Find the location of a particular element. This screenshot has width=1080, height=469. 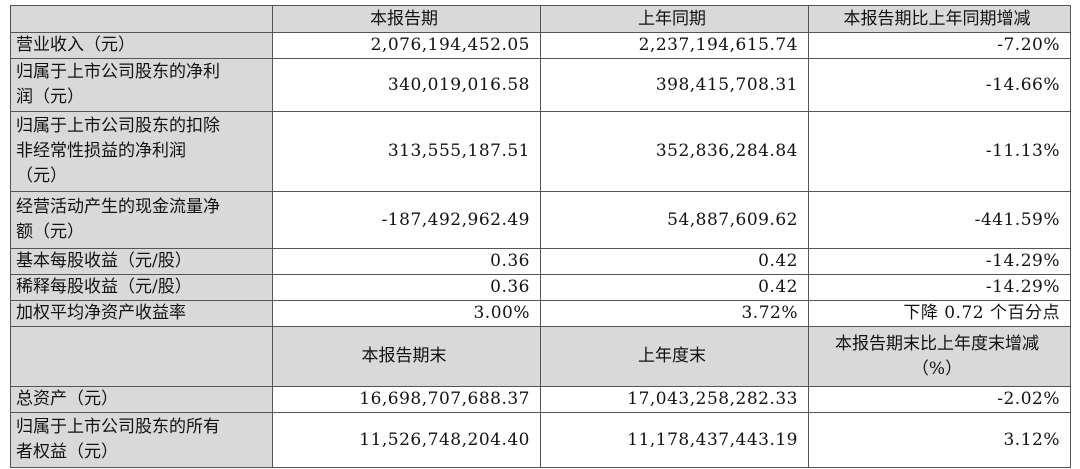

value-cell: 17,043,258,282.33 is located at coordinates (674, 399).